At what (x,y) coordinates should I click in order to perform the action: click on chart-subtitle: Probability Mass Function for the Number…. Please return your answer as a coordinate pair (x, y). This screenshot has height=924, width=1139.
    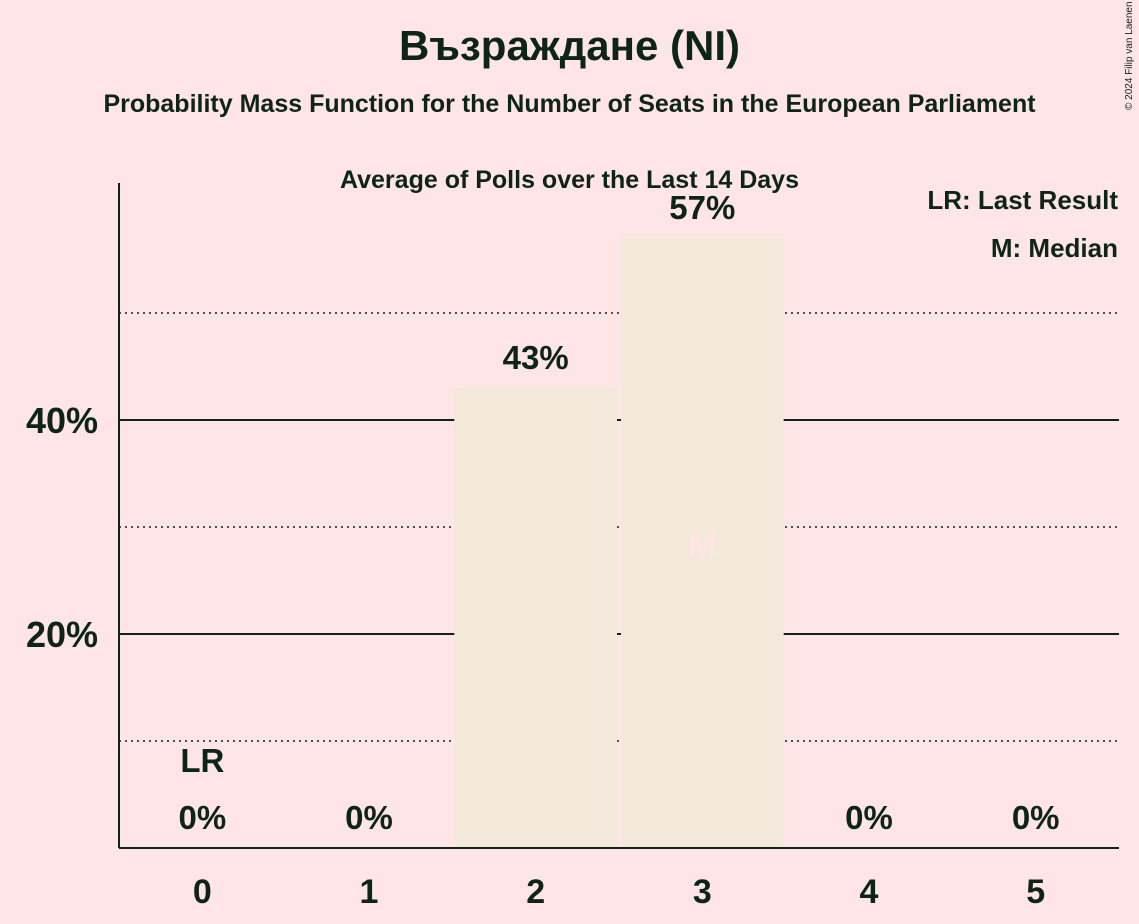
    Looking at the image, I should click on (569, 104).